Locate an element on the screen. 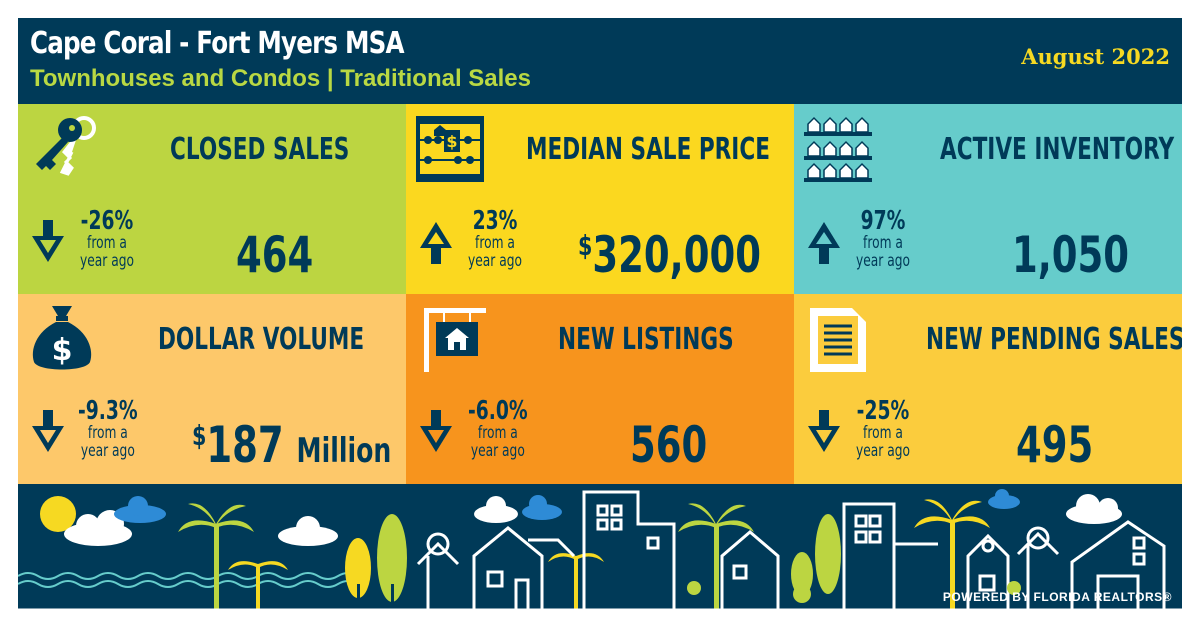 This screenshot has width=1200, height=628. keys-icon is located at coordinates (66, 146).